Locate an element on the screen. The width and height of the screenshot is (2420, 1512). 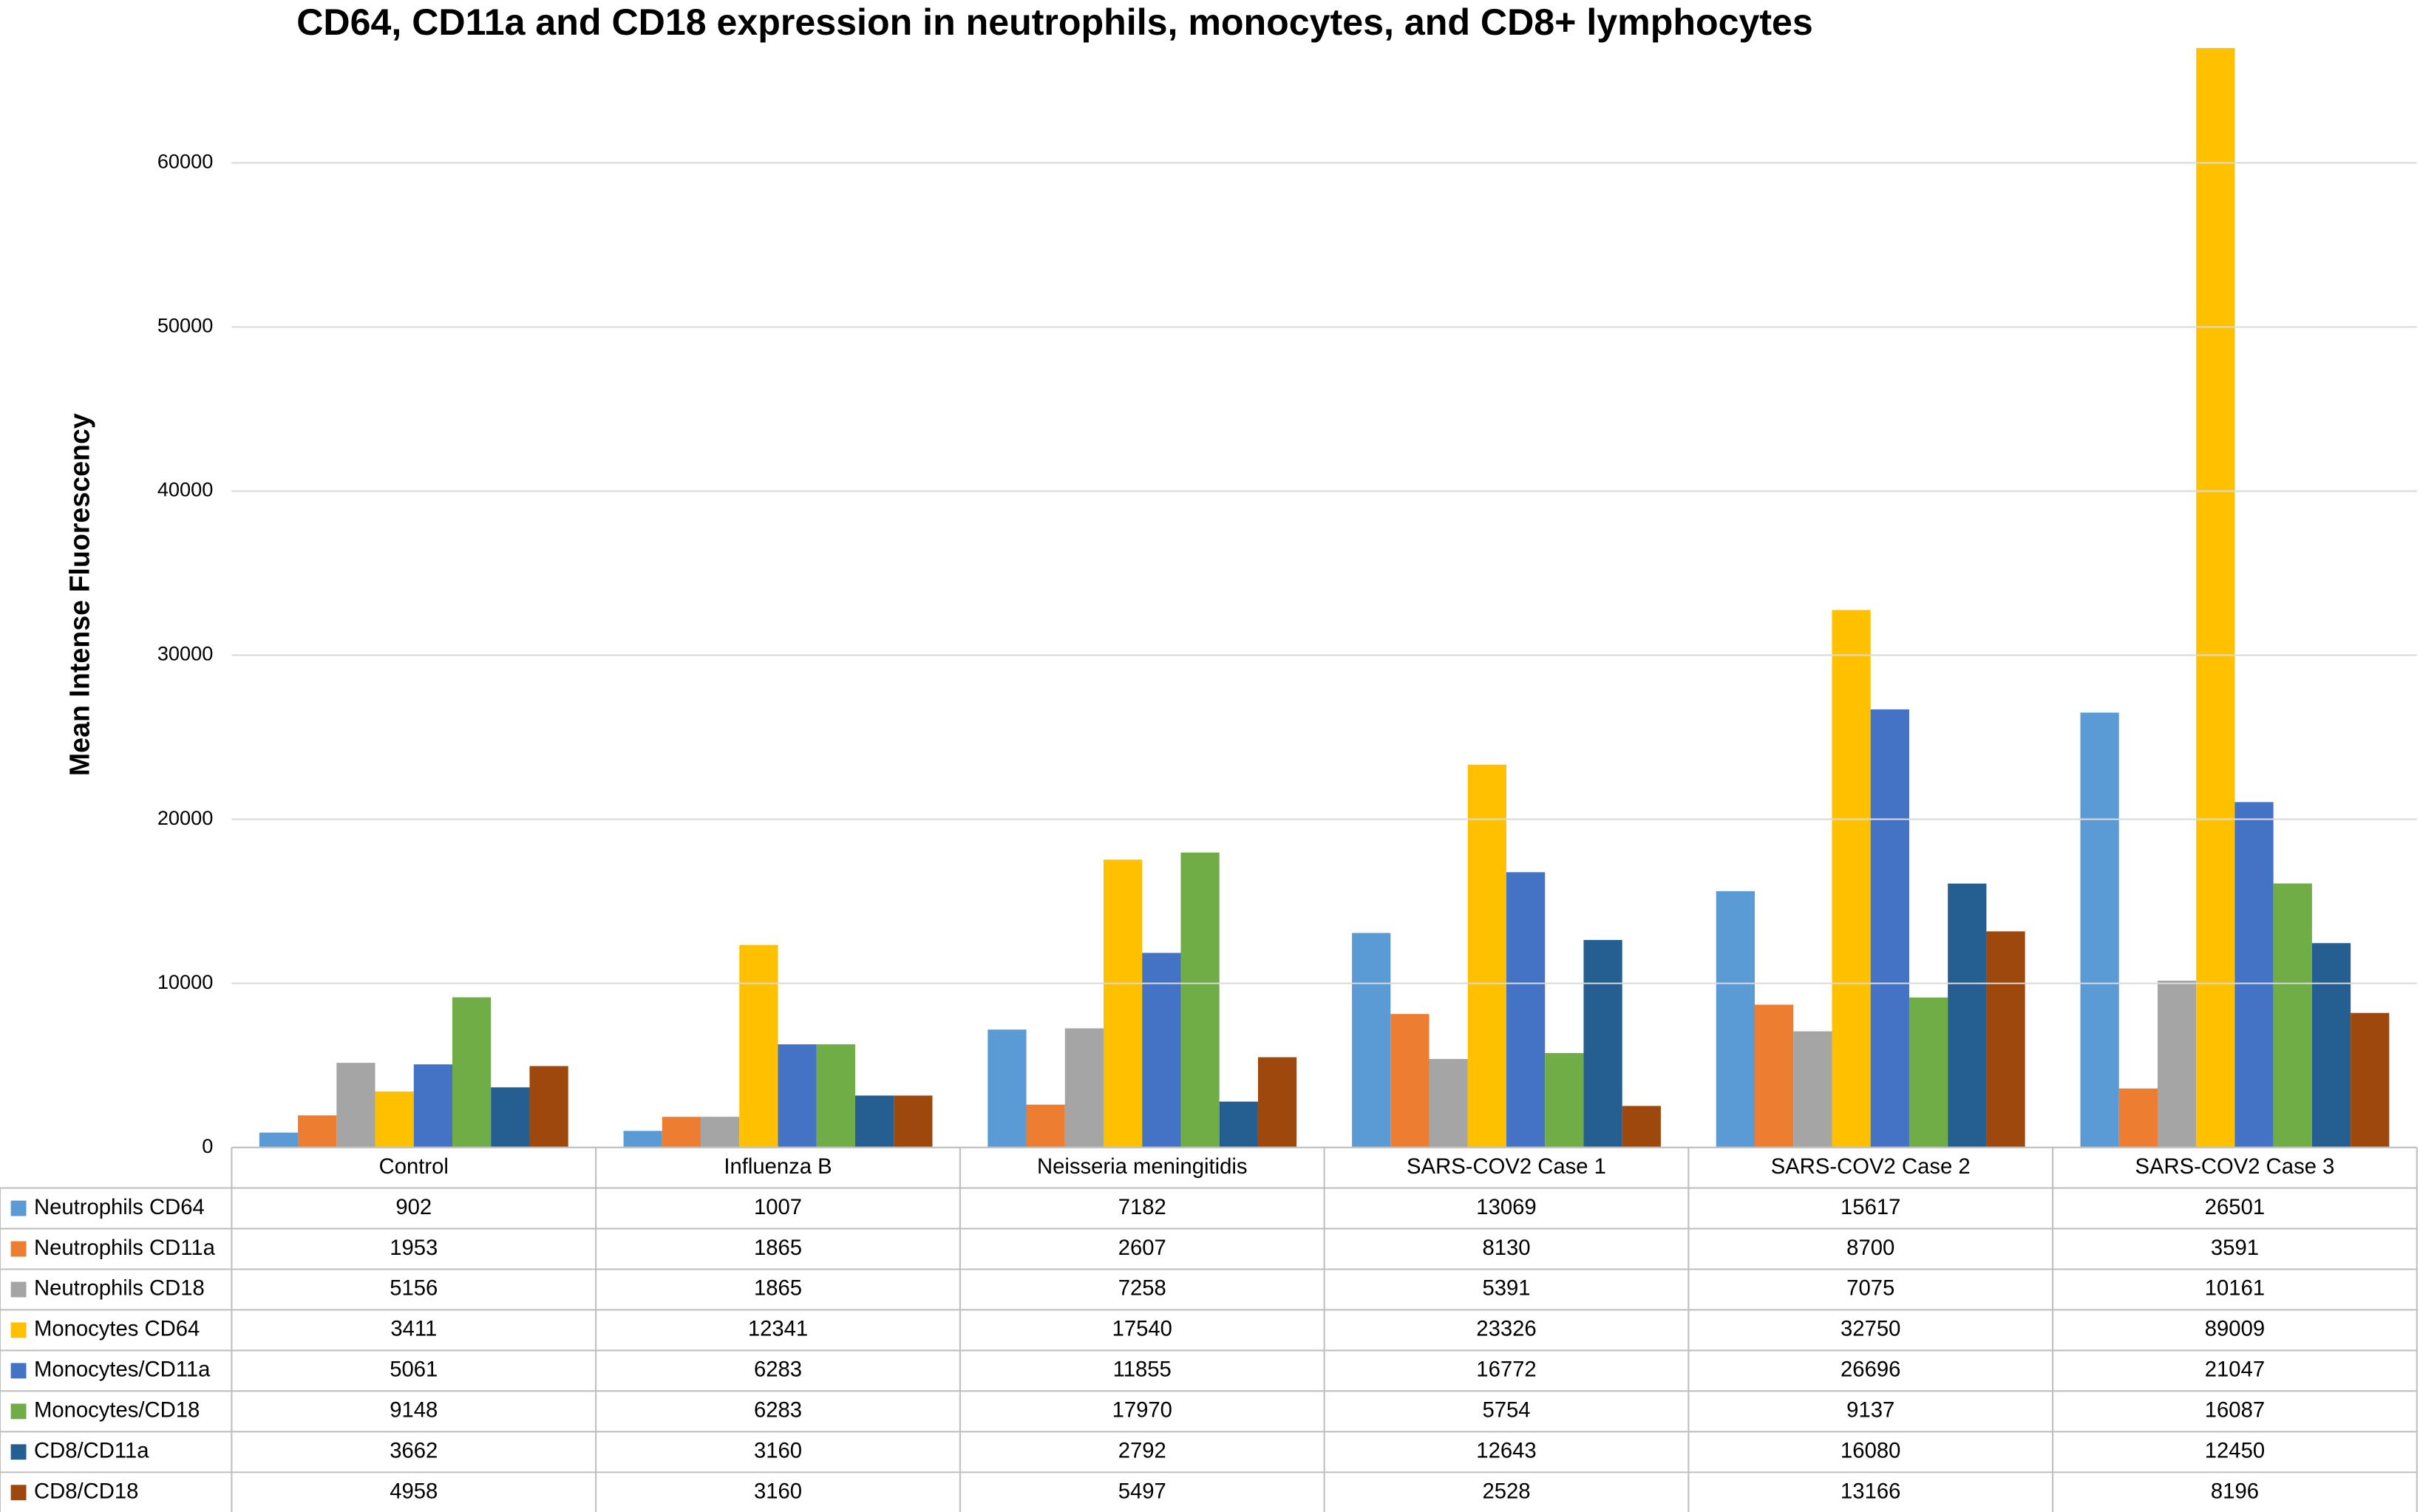
table-value: 4958 is located at coordinates (414, 1491).